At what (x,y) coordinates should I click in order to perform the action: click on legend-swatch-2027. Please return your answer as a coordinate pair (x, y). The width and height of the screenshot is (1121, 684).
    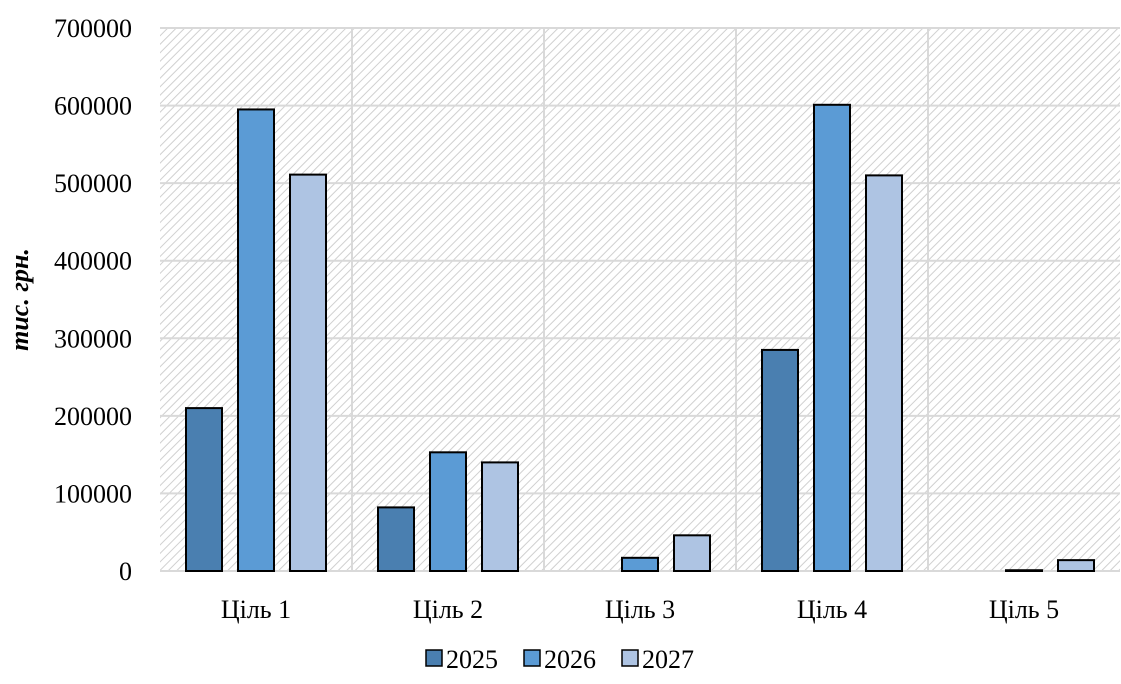
    Looking at the image, I should click on (630, 658).